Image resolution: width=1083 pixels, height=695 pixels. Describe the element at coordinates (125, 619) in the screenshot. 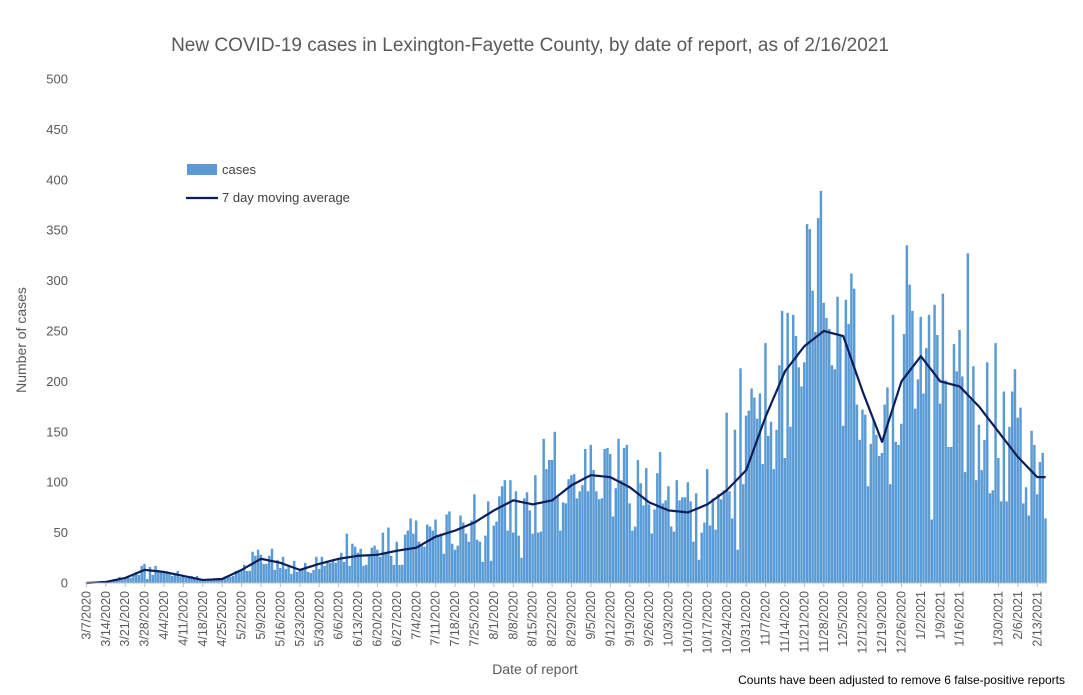

I see `x-tick-label: 3/21/2020` at that location.